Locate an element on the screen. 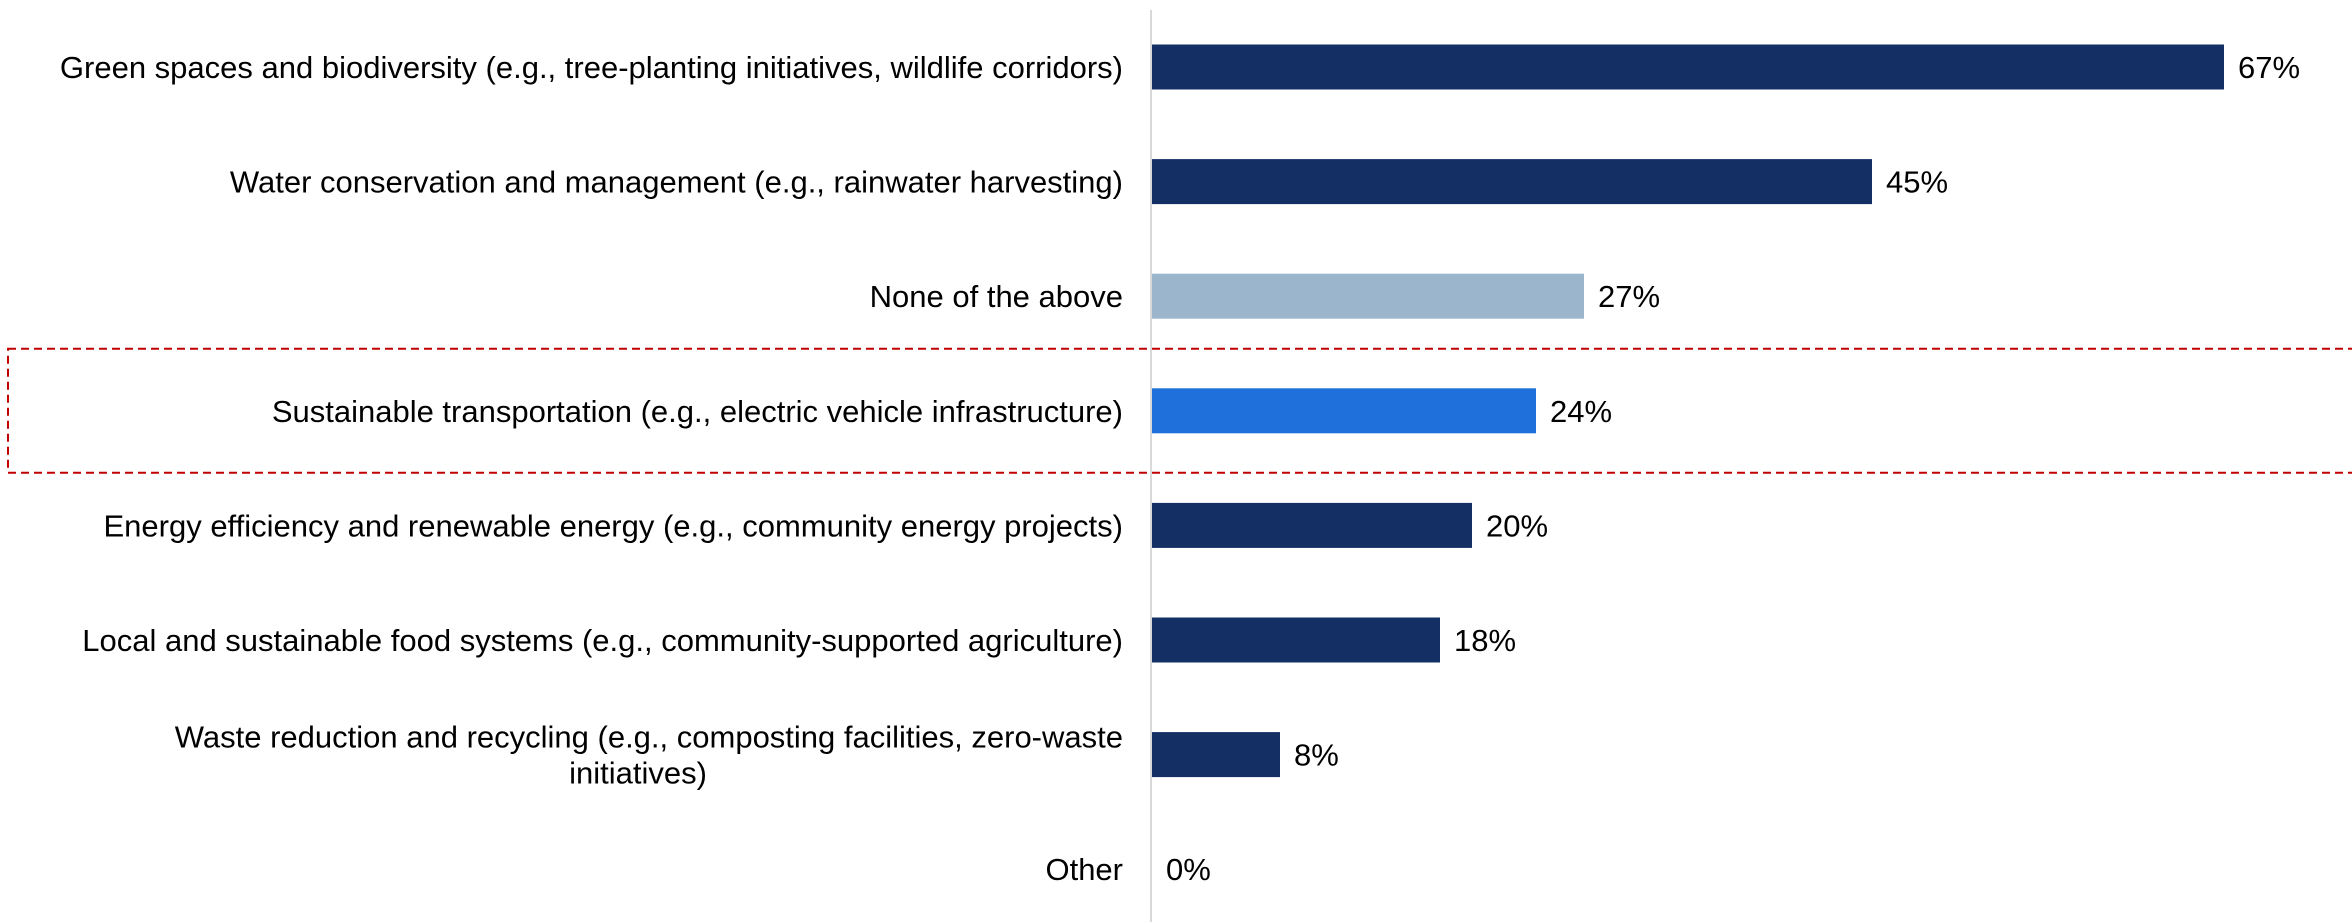 This screenshot has width=2352, height=922. category-label-line: None of the above is located at coordinates (996, 296).